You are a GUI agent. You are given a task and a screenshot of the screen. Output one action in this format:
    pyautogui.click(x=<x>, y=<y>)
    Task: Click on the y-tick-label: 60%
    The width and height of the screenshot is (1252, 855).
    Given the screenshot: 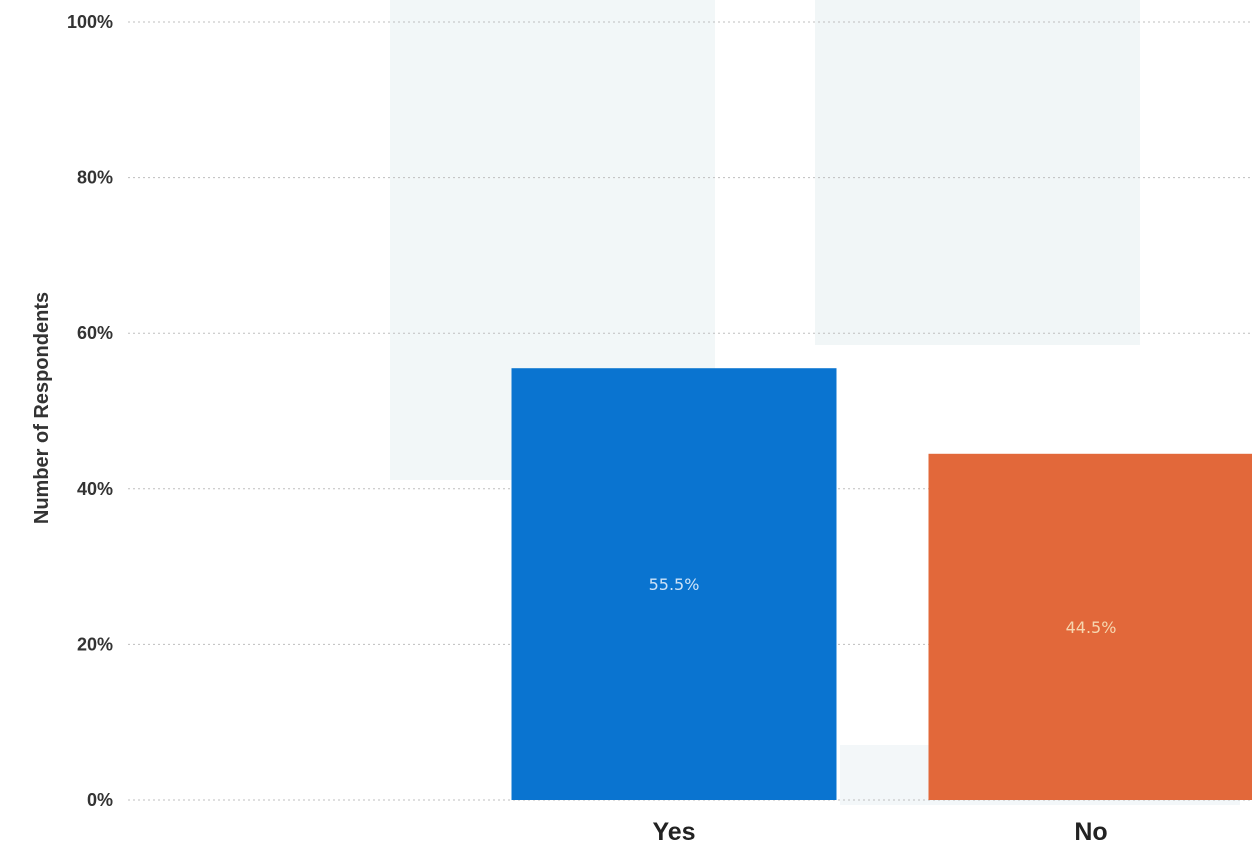 What is the action you would take?
    pyautogui.click(x=95, y=333)
    